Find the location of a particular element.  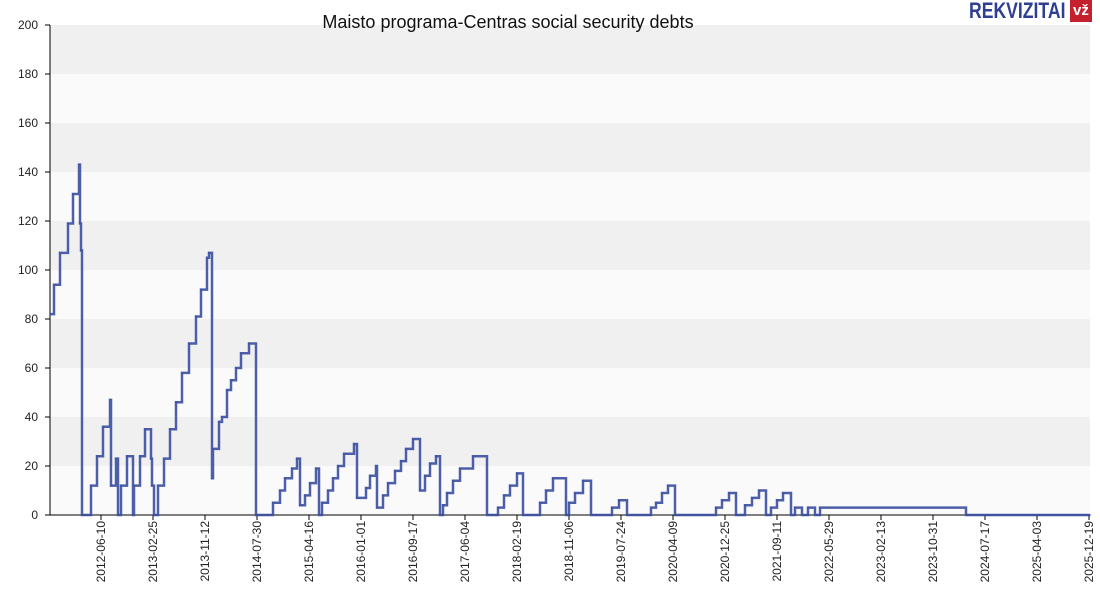

x-tick-label: 2019-07-24 is located at coordinates (621, 552).